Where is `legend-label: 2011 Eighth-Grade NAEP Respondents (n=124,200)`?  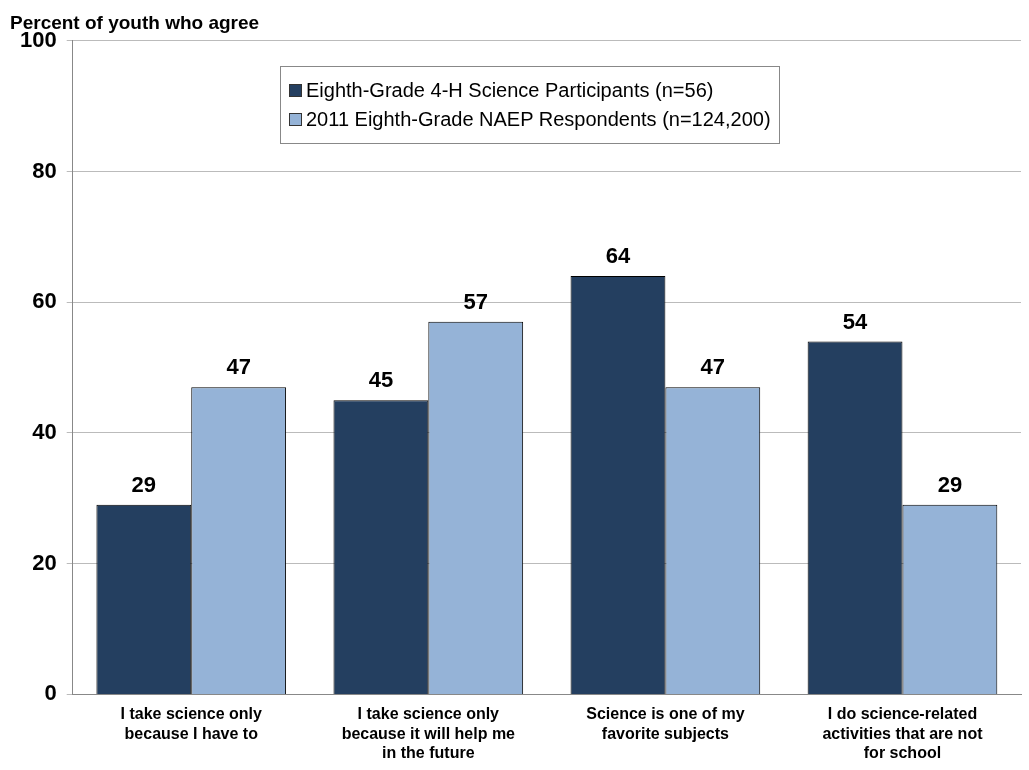
legend-label: 2011 Eighth-Grade NAEP Respondents (n=124,200) is located at coordinates (538, 119).